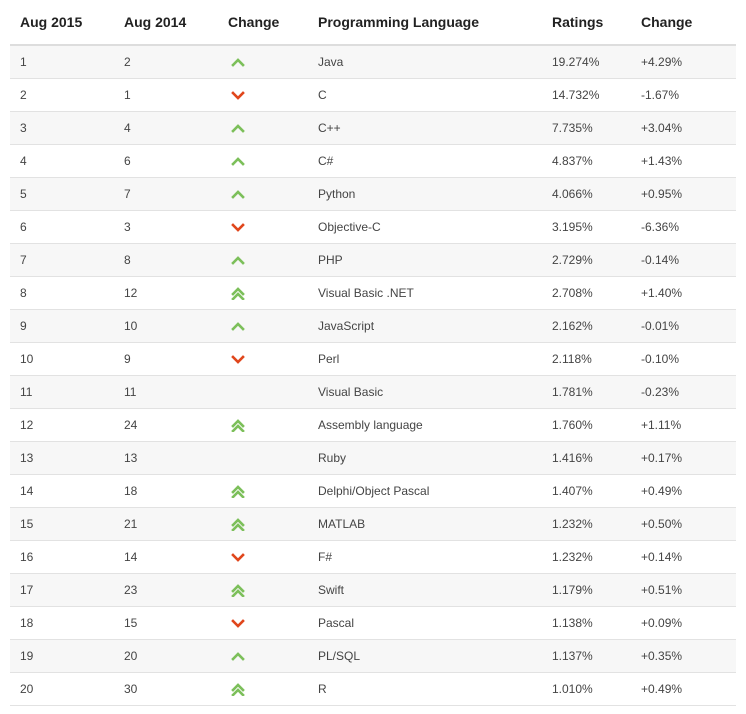  Describe the element at coordinates (373, 689) in the screenshot. I see `table-row: 20 30 R 1.010% +0.49%` at that location.